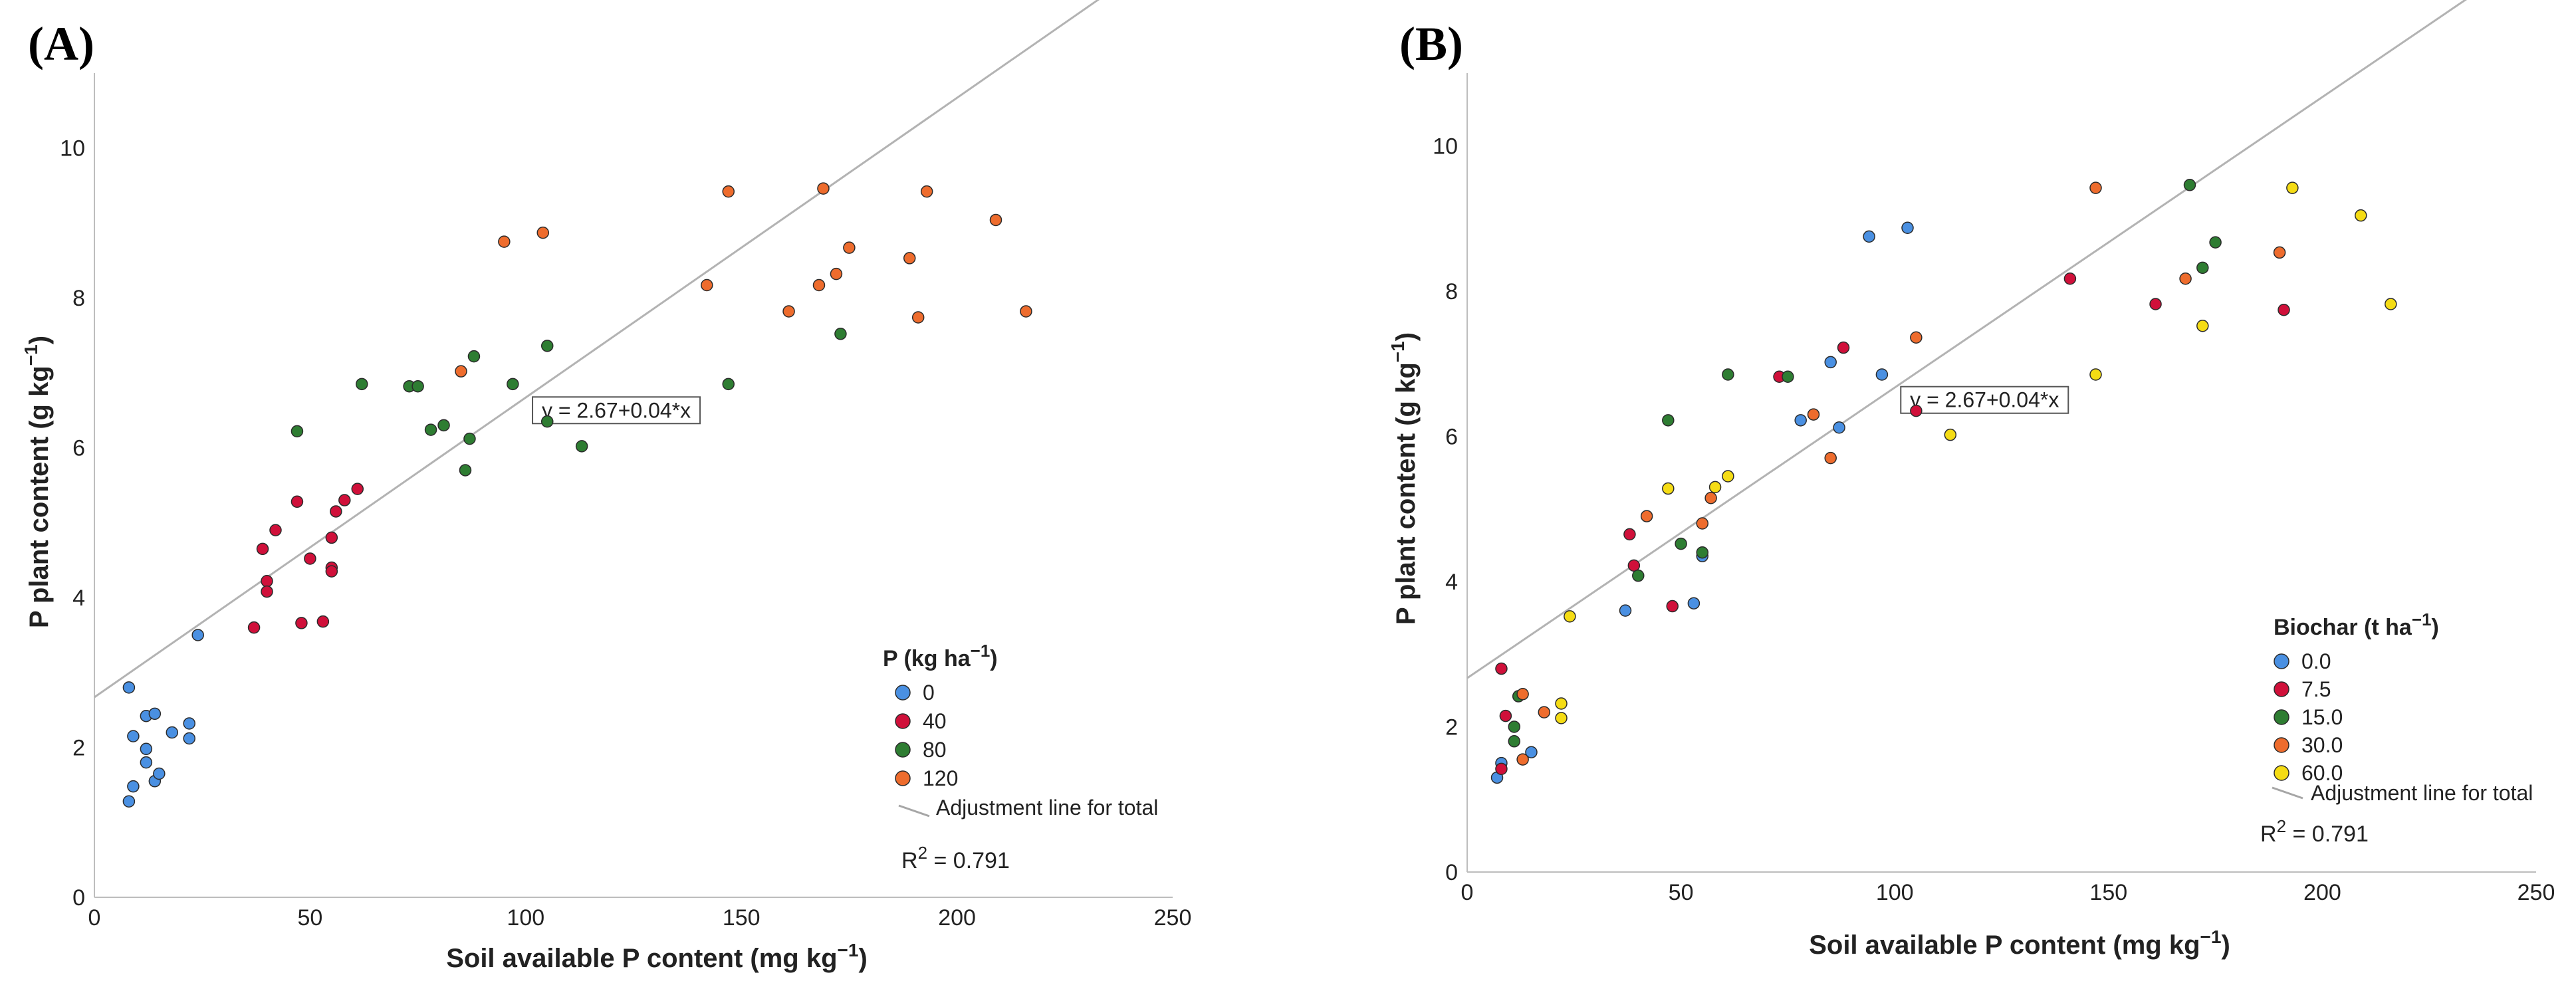  Describe the element at coordinates (935, 750) in the screenshot. I see `legend-label: 80` at that location.